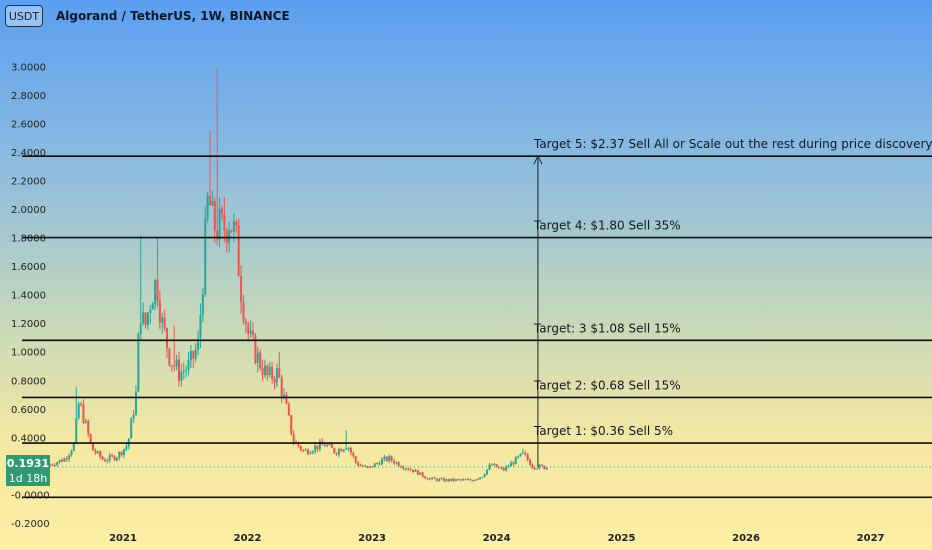 The height and width of the screenshot is (550, 932). What do you see at coordinates (28, 67) in the screenshot?
I see `y-tick-label: 3.0000` at bounding box center [28, 67].